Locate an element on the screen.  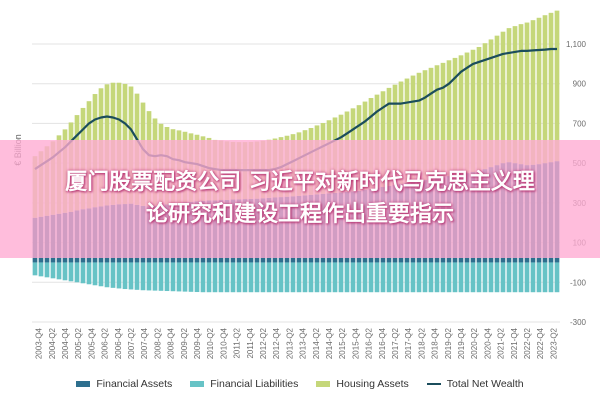
x-tick-label: 2020-Q2 is located at coordinates (474, 343).